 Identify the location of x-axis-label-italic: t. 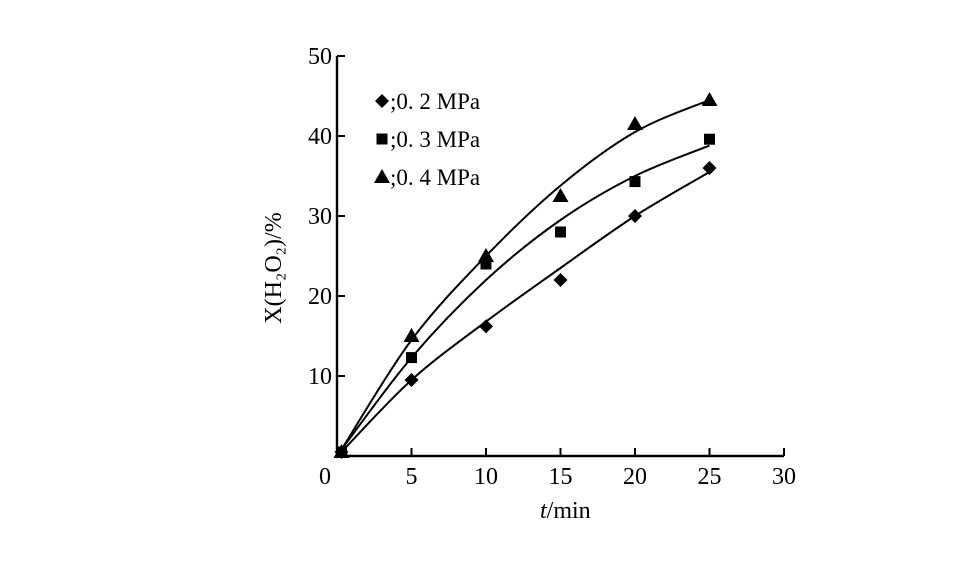
(544, 511).